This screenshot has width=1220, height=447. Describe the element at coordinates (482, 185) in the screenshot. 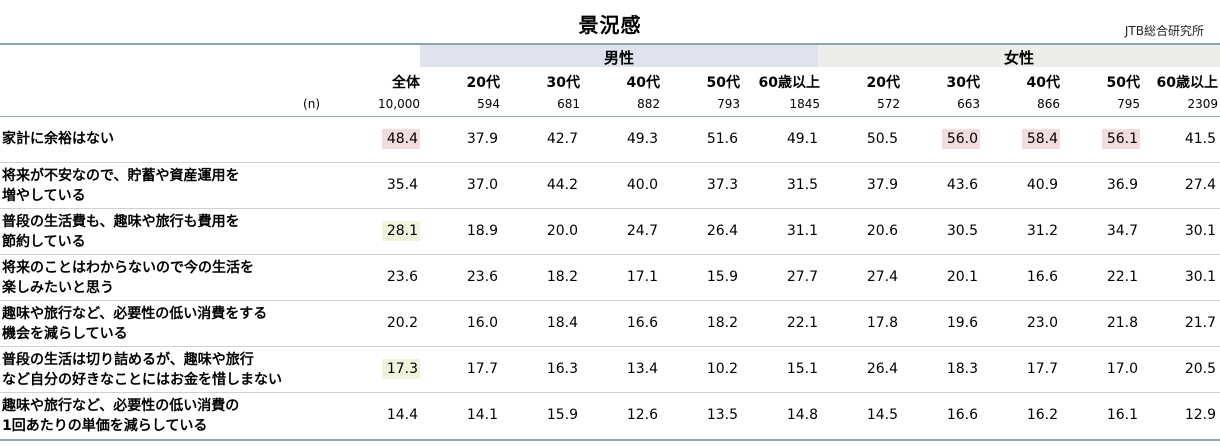

I see `data-cell: 37.0` at that location.